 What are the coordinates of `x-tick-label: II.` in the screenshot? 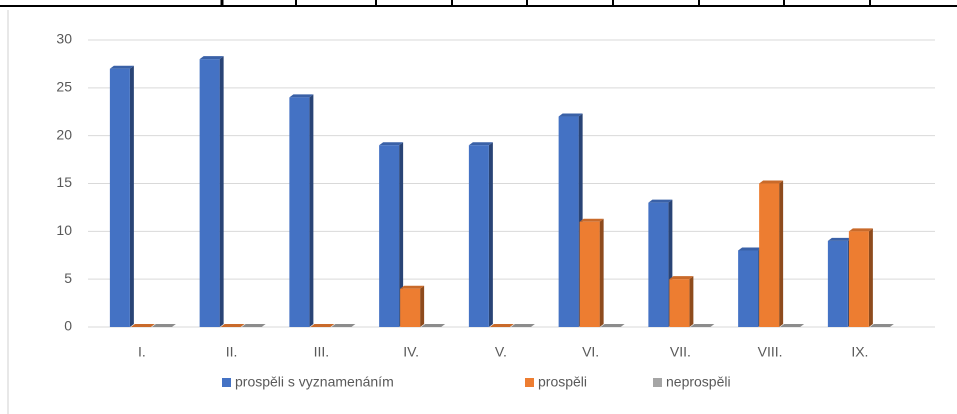 It's located at (232, 352).